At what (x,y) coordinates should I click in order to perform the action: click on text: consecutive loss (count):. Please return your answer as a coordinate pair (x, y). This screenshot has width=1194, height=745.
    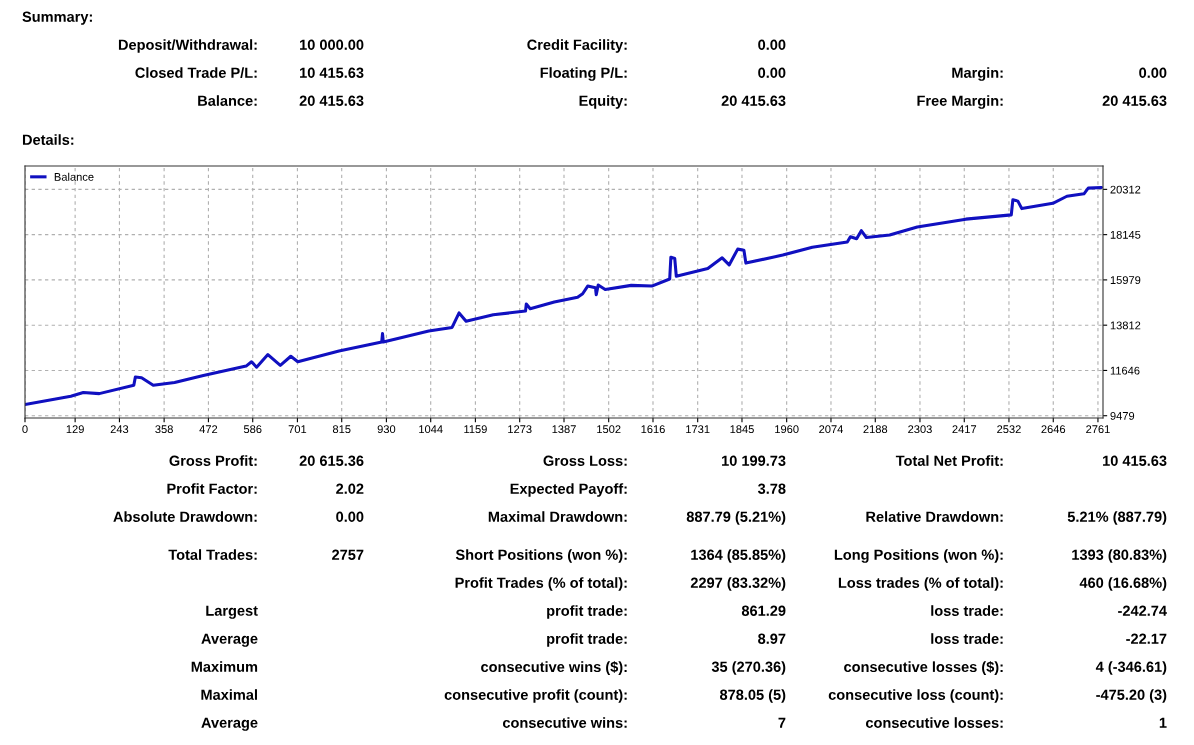
    Looking at the image, I should click on (915, 696).